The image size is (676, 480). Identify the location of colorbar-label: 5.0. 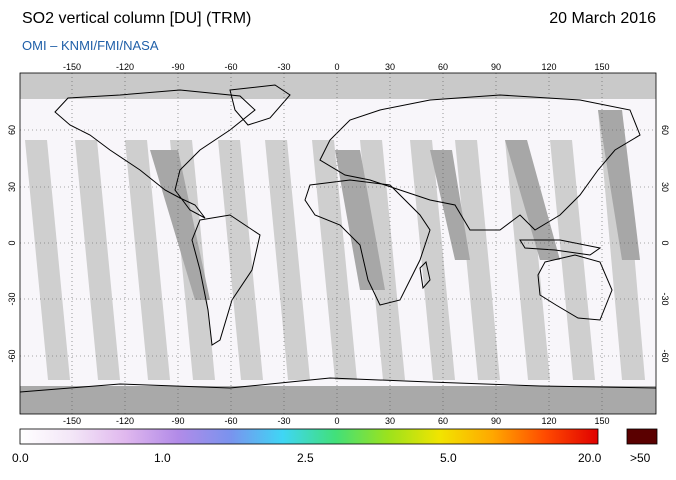
(448, 458).